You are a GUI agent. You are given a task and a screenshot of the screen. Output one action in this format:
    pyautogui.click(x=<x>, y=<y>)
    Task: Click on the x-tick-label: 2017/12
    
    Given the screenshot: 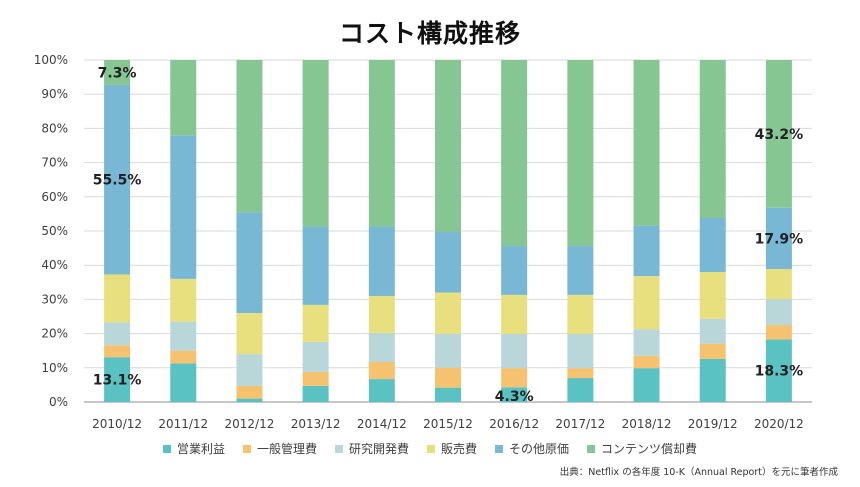 What is the action you would take?
    pyautogui.click(x=580, y=424)
    